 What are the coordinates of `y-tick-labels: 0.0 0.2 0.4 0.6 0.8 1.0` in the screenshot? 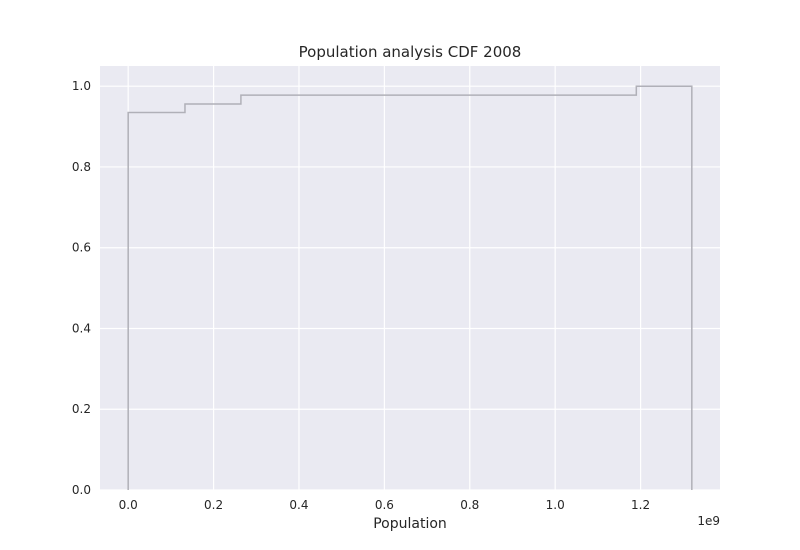 It's located at (81, 288).